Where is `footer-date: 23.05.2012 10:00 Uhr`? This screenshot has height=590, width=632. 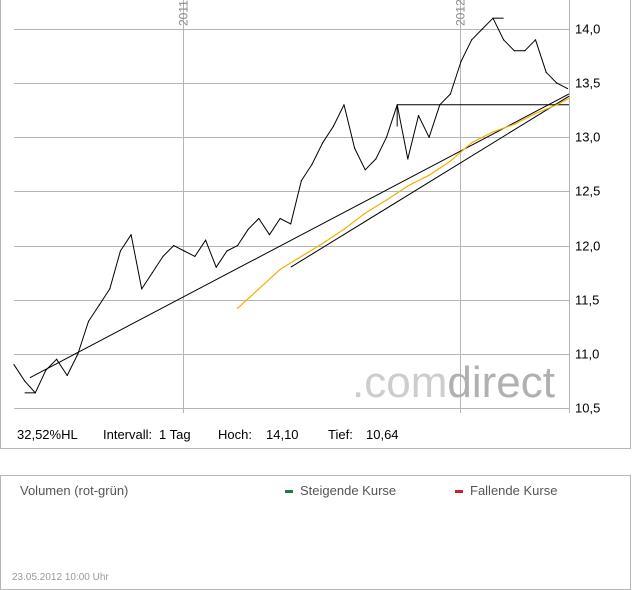
footer-date: 23.05.2012 10:00 Uhr is located at coordinates (60, 577).